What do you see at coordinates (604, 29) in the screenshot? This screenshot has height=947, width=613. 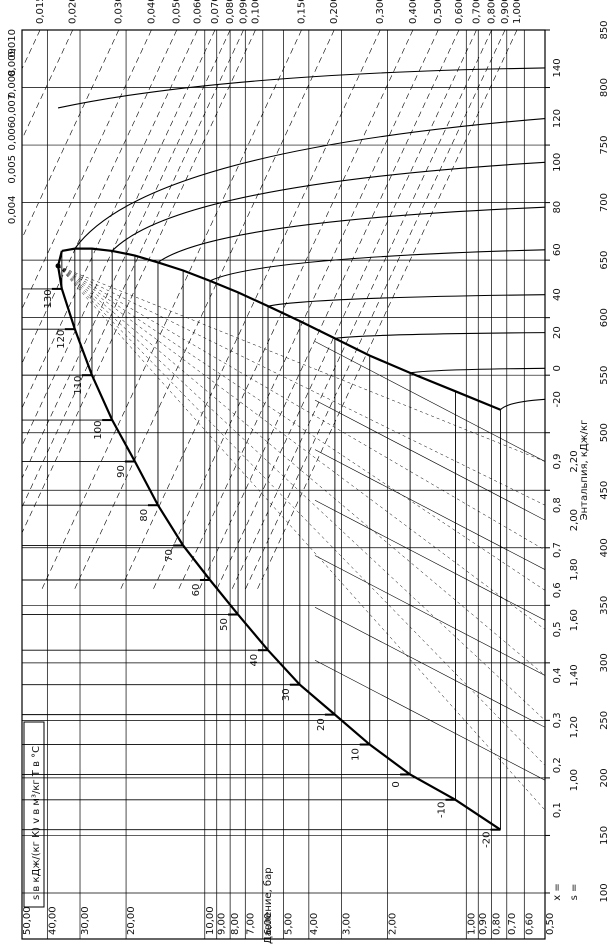 I see `h-tick-label: 850` at bounding box center [604, 29].